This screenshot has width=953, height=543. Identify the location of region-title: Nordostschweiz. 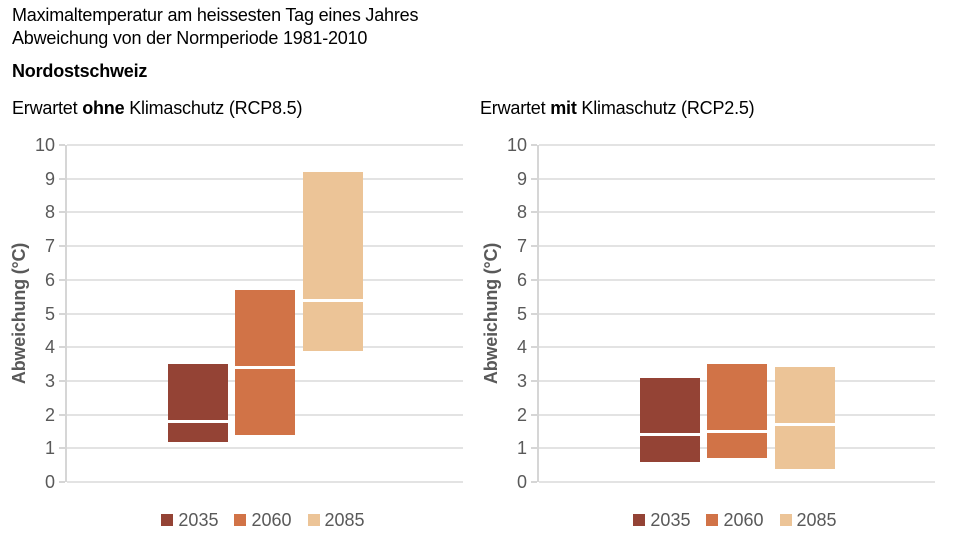
(80, 71).